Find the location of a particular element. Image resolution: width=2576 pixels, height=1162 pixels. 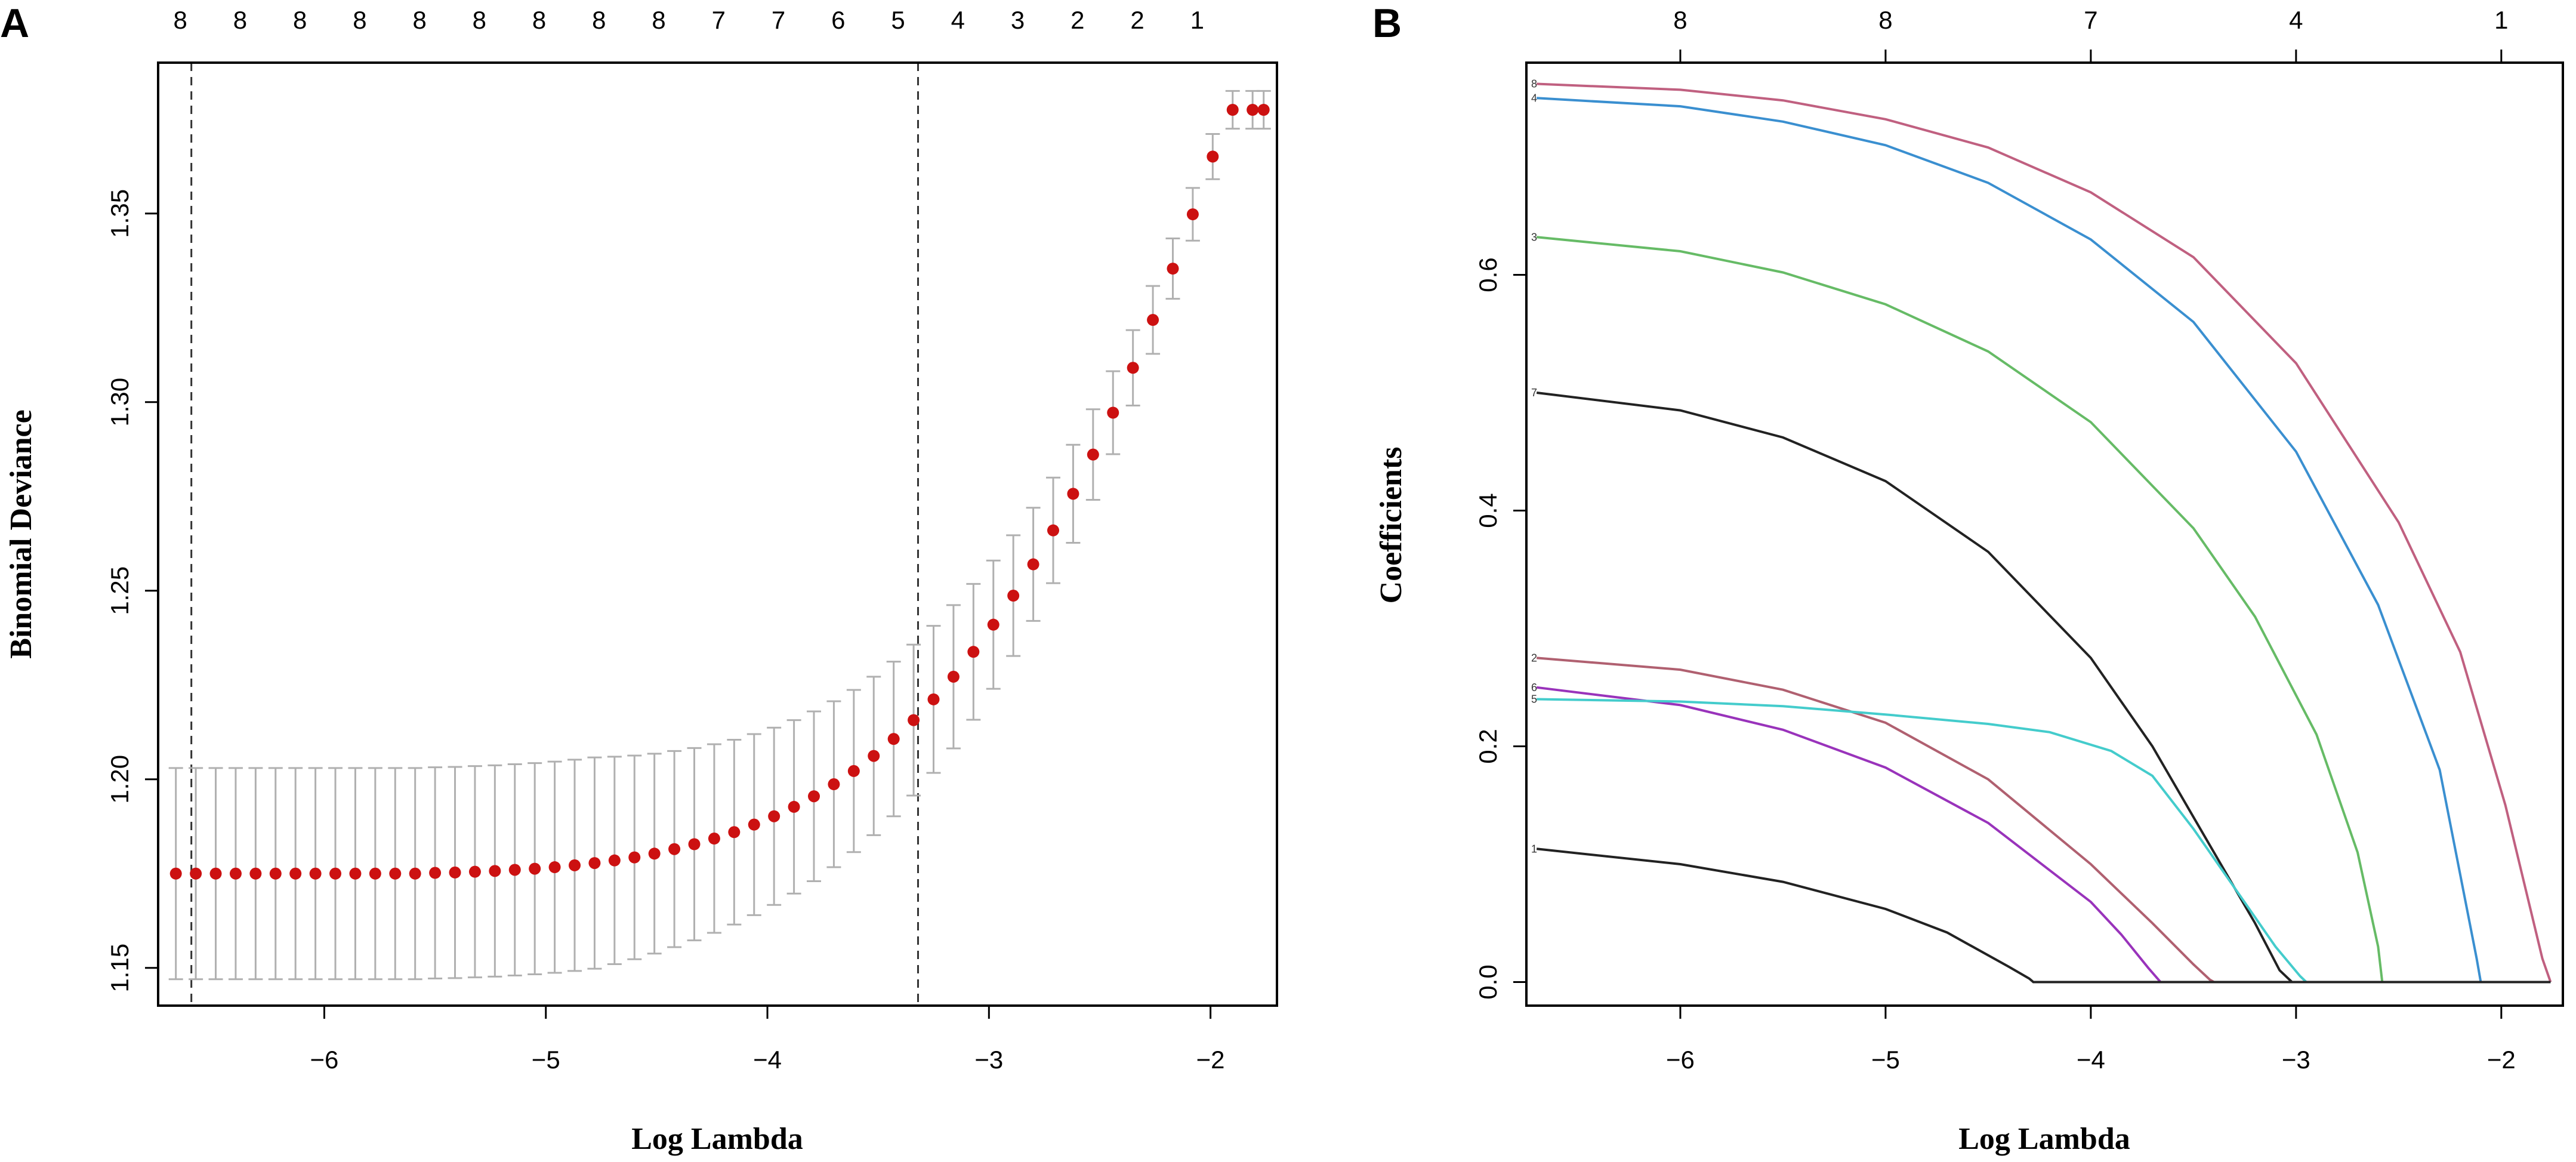

y-tick-label: 1.20 is located at coordinates (120, 779).